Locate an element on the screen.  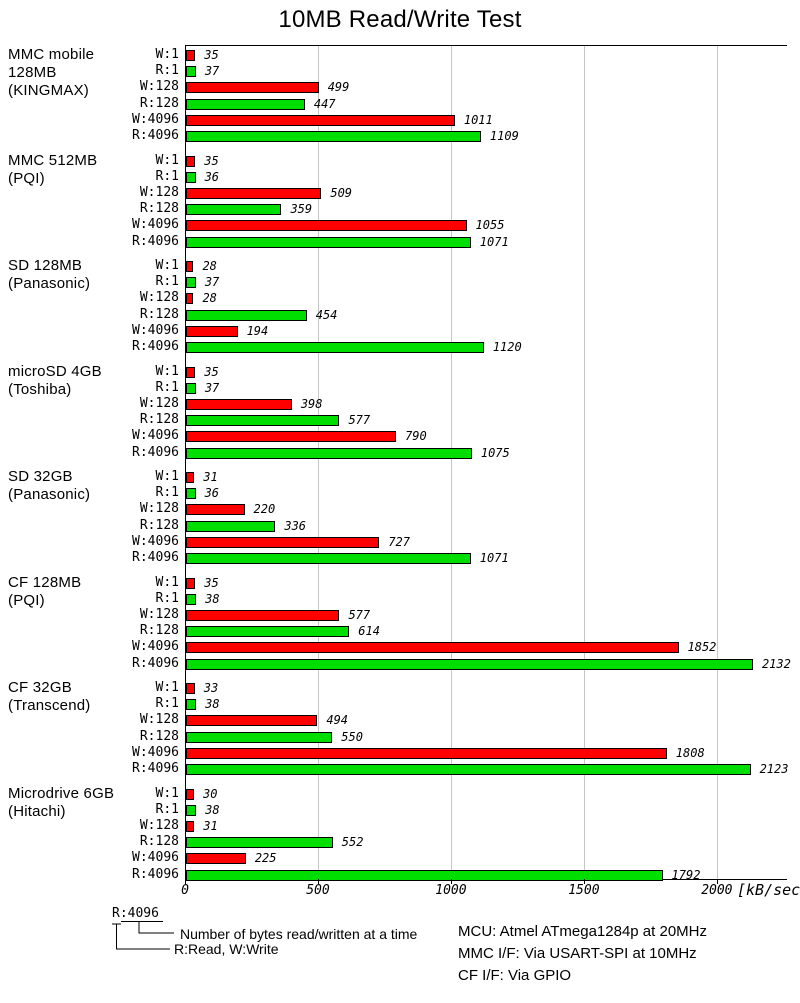
bar-value-label: 220 is located at coordinates (264, 509).